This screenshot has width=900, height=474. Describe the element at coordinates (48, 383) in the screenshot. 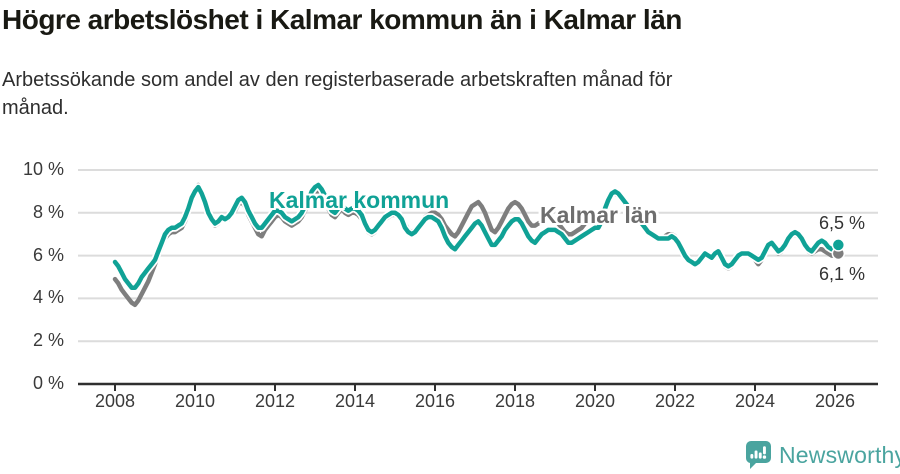

I see `y-tick-label: 0 %` at that location.